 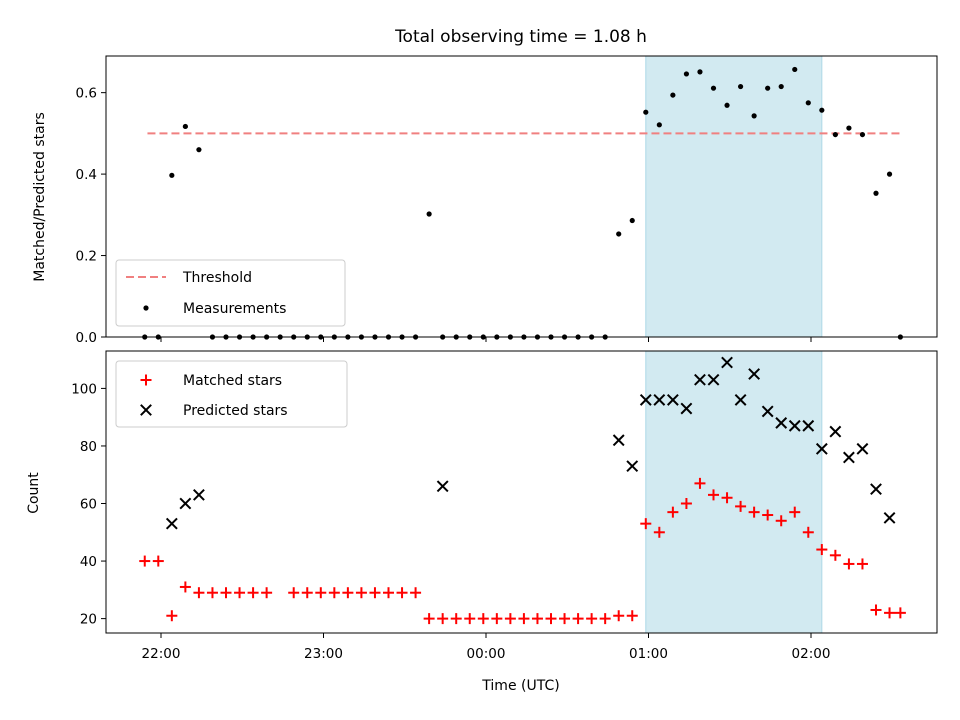 I want to click on bottom-x-tick-label: 01:00, so click(x=648, y=654).